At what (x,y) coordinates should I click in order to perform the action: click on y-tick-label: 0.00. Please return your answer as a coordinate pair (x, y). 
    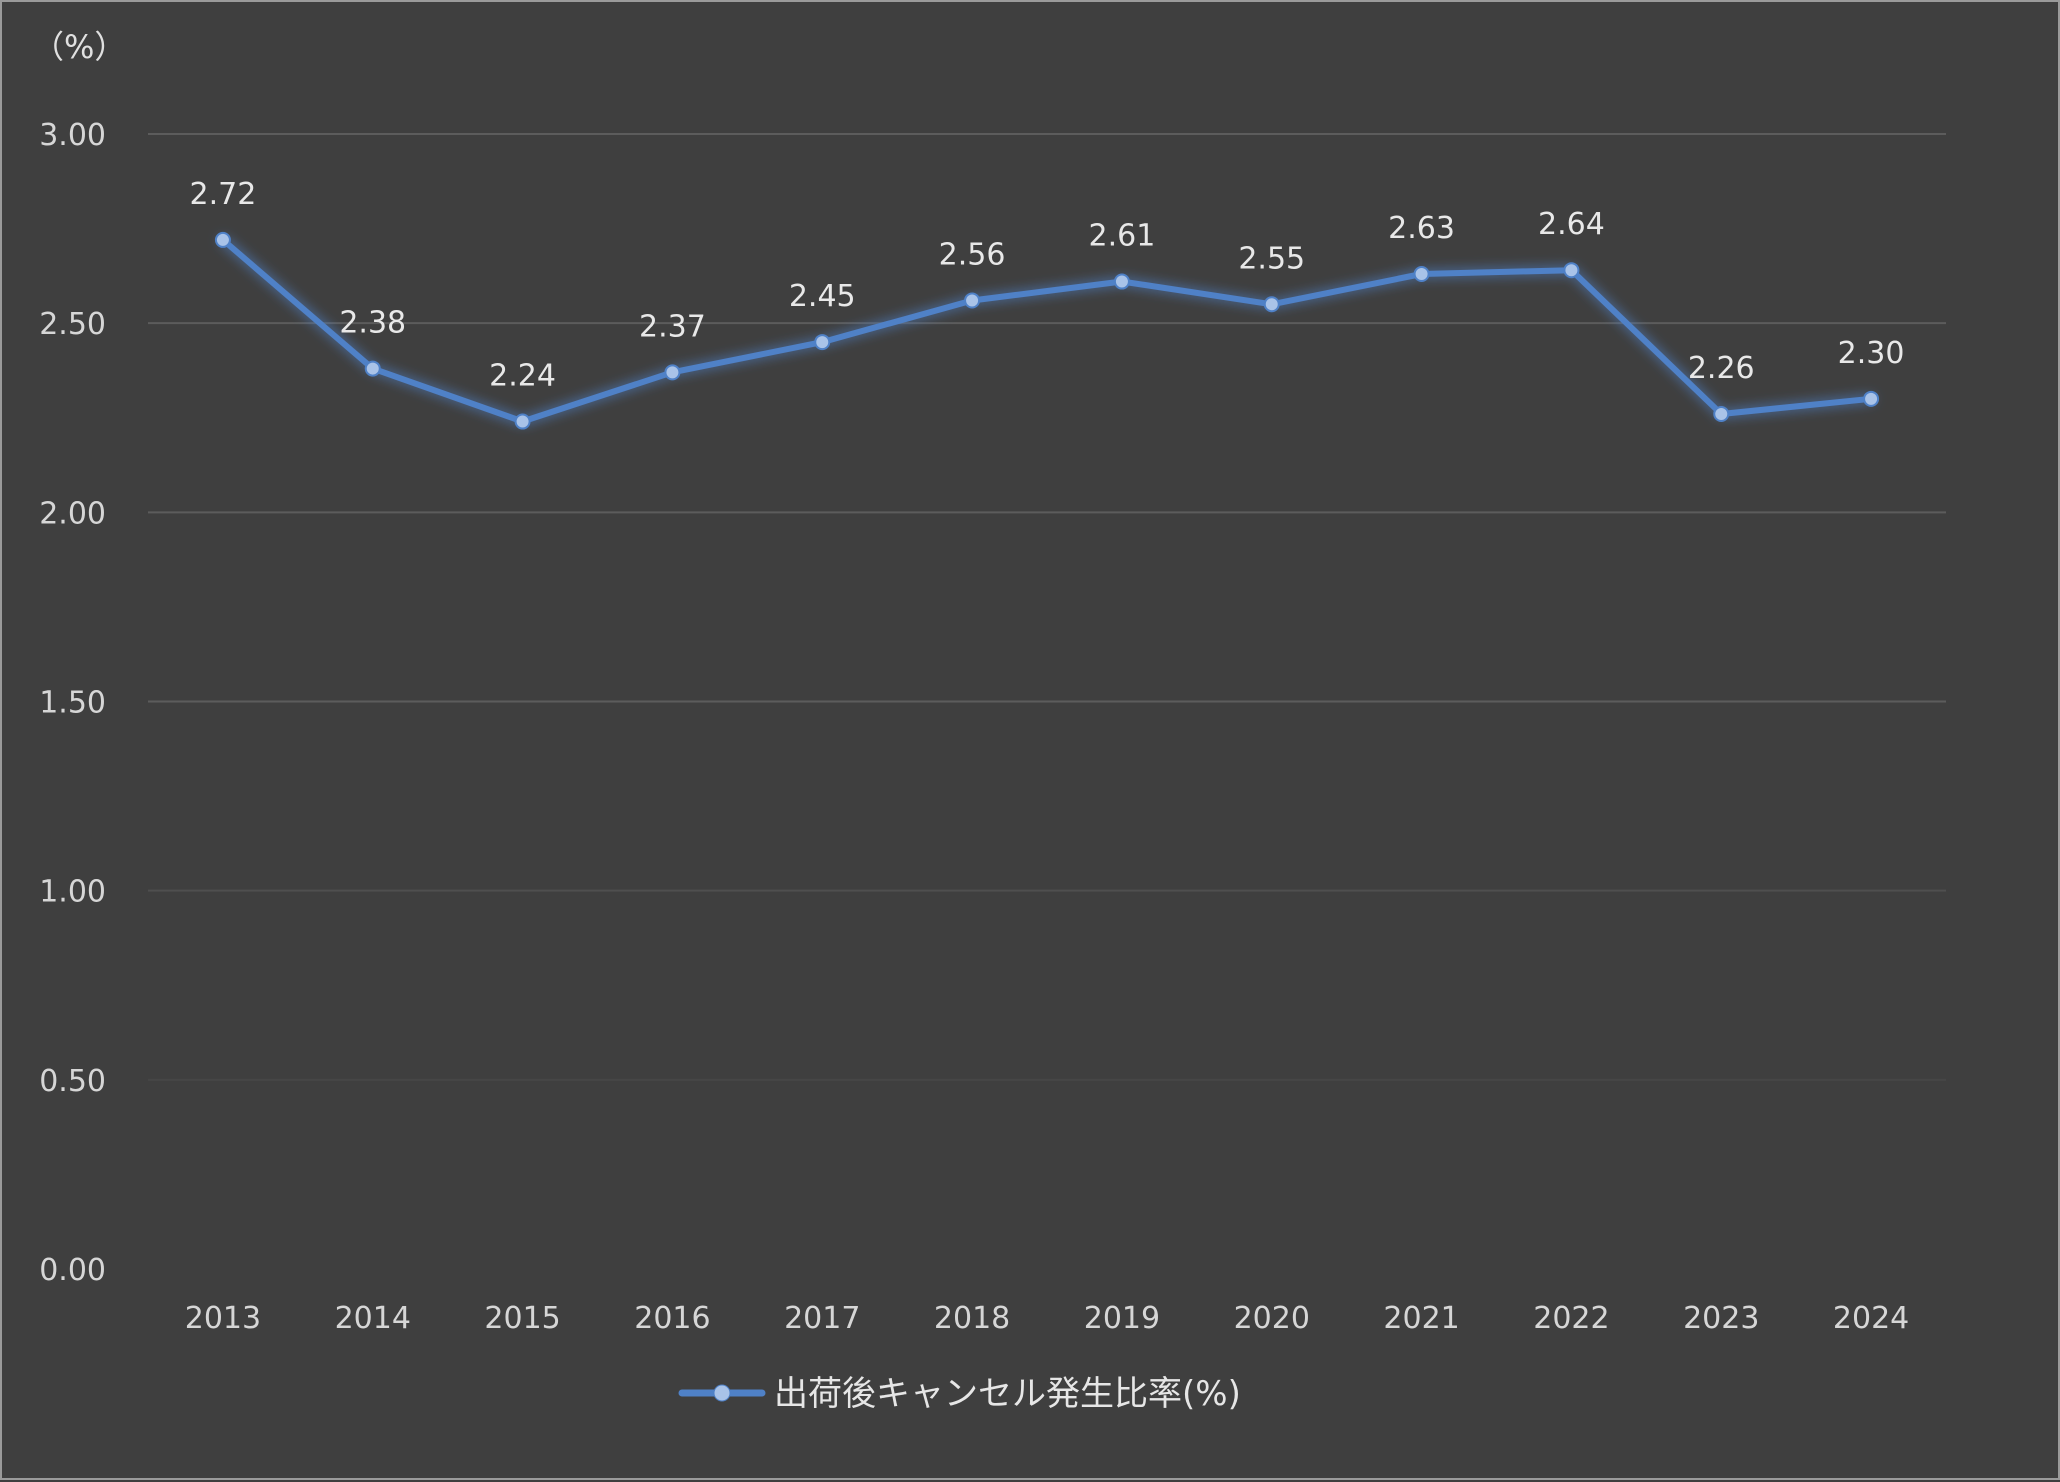
    Looking at the image, I should click on (72, 1270).